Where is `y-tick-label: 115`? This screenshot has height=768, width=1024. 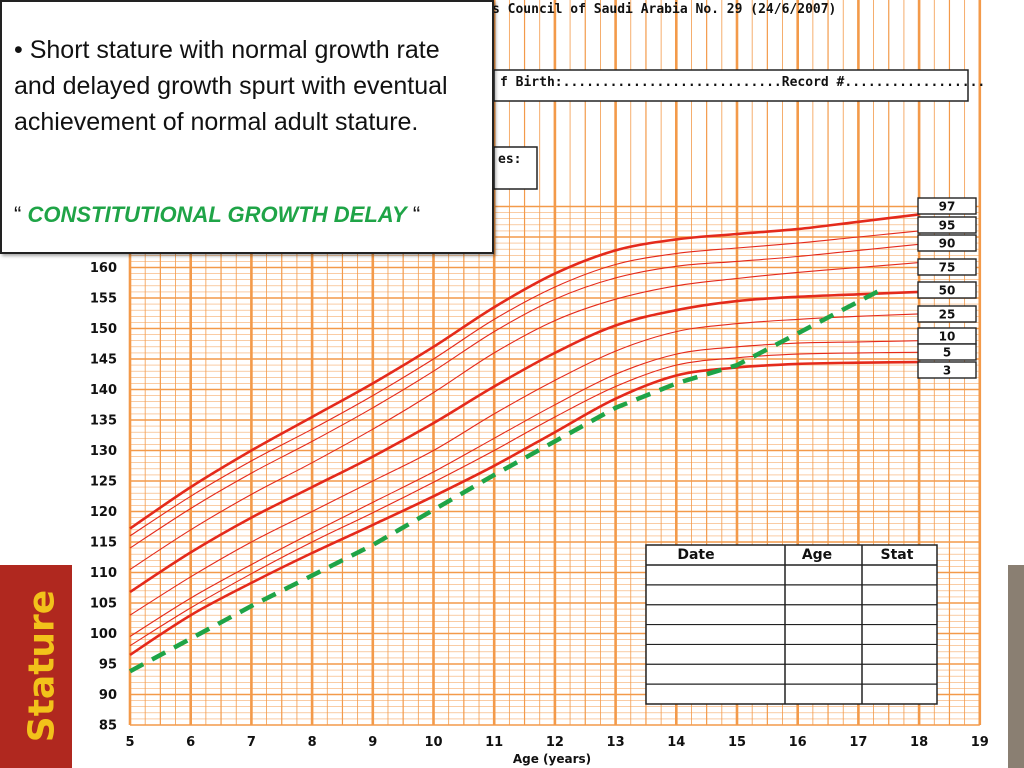 y-tick-label: 115 is located at coordinates (103, 543).